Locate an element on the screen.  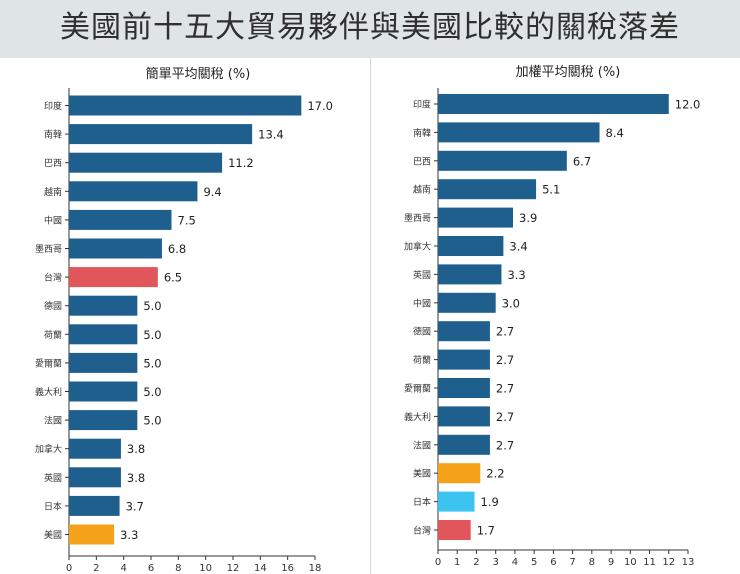
value-label: 3.7 is located at coordinates (135, 506).